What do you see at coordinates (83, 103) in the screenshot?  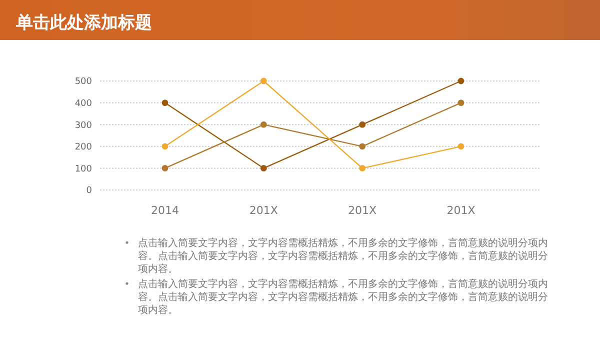 I see `y-tick-label: 400` at bounding box center [83, 103].